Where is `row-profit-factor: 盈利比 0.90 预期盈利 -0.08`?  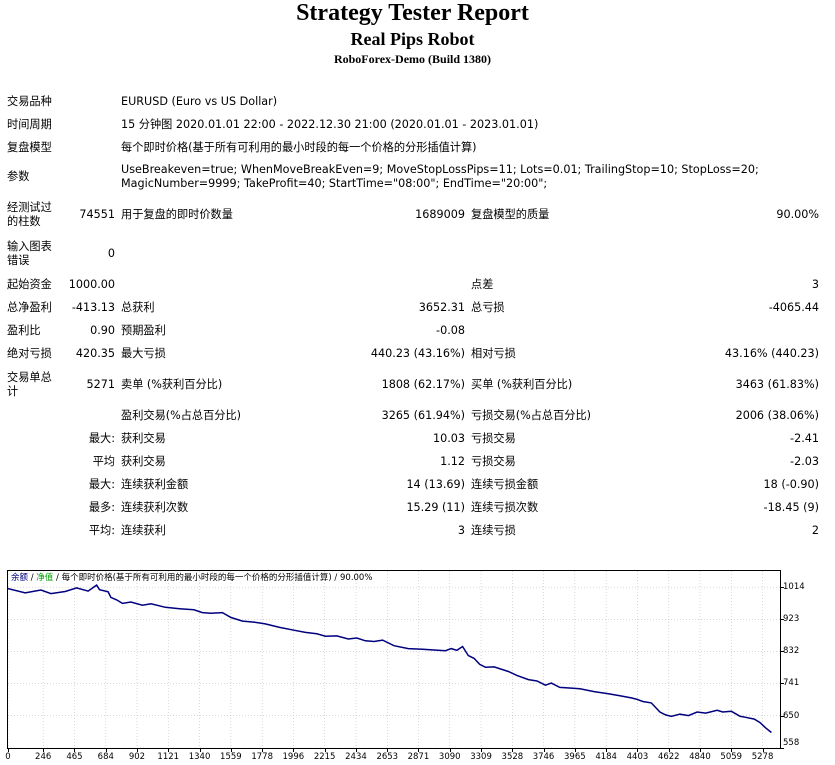
row-profit-factor: 盈利比 0.90 预期盈利 -0.08 is located at coordinates (413, 330).